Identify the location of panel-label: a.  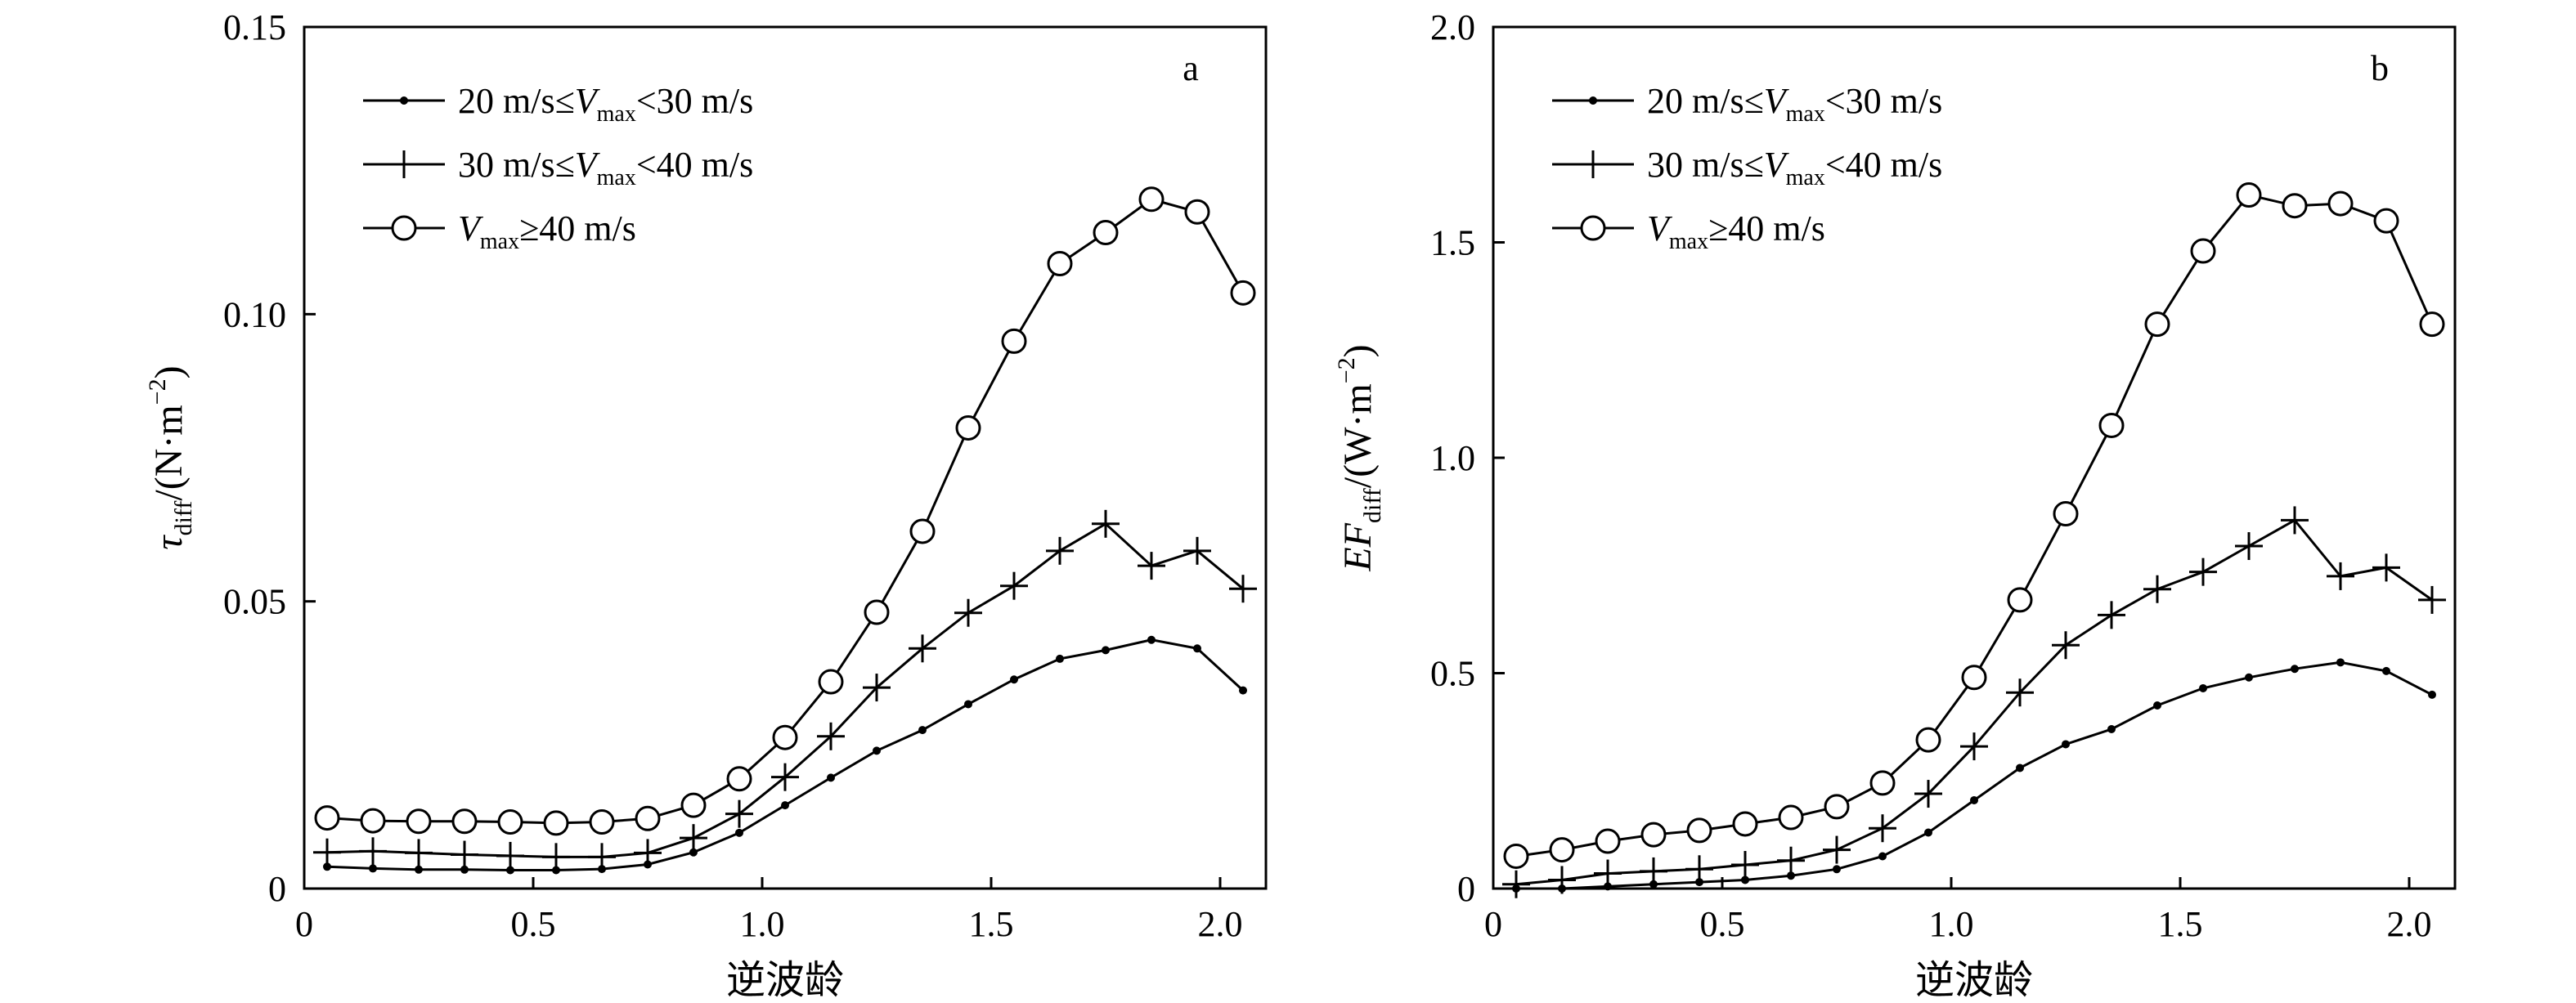
(1191, 68).